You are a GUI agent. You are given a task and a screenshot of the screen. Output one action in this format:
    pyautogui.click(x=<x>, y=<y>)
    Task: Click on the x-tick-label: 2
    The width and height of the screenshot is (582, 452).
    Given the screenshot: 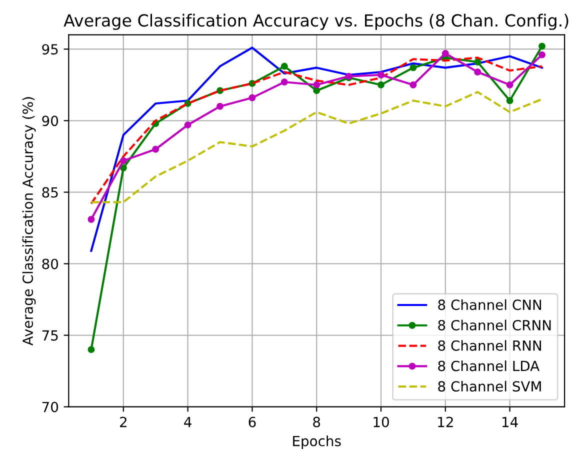 What is the action you would take?
    pyautogui.click(x=123, y=422)
    